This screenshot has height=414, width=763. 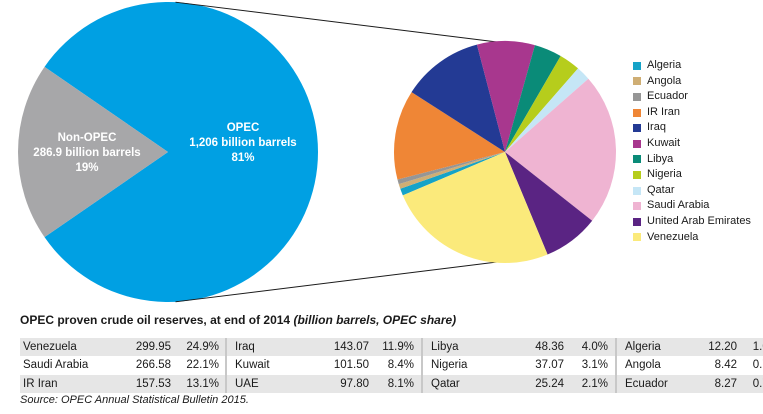 What do you see at coordinates (549, 383) in the screenshot?
I see `cell-value: 25.24` at bounding box center [549, 383].